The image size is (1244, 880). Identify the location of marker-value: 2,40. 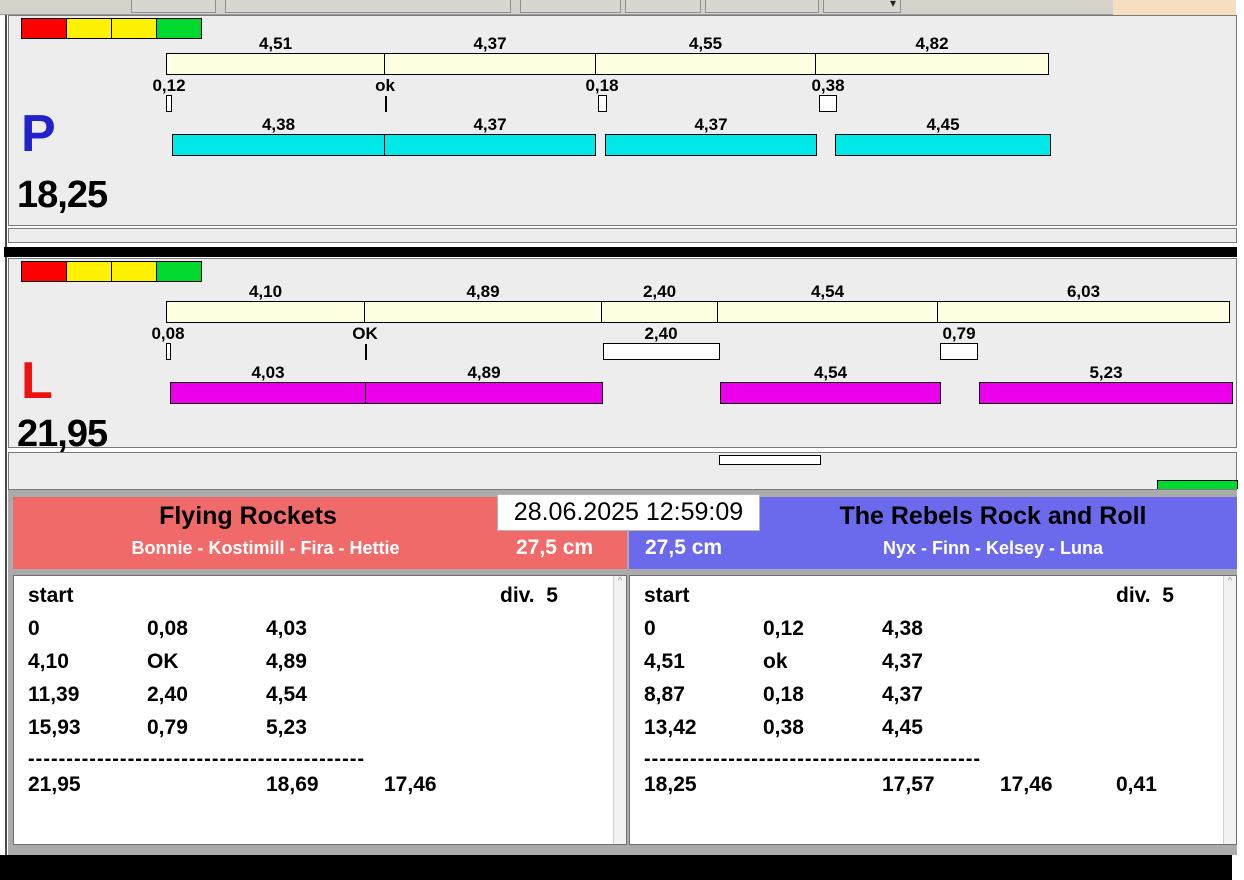
(661, 333).